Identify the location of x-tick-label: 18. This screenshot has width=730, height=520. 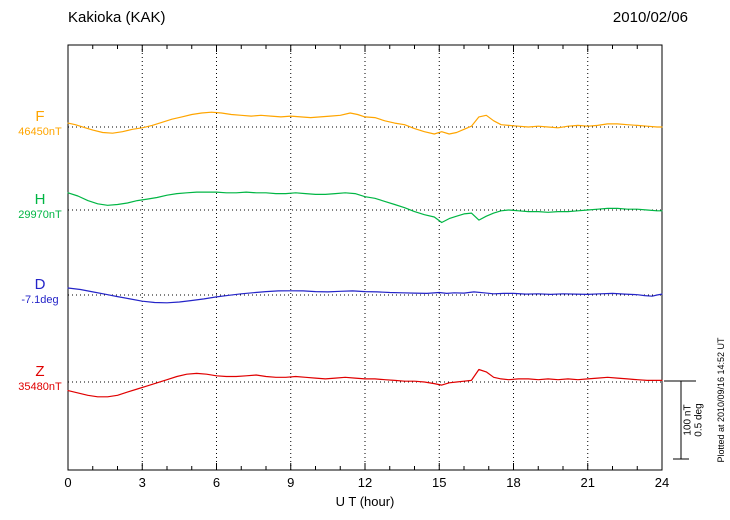
(513, 482).